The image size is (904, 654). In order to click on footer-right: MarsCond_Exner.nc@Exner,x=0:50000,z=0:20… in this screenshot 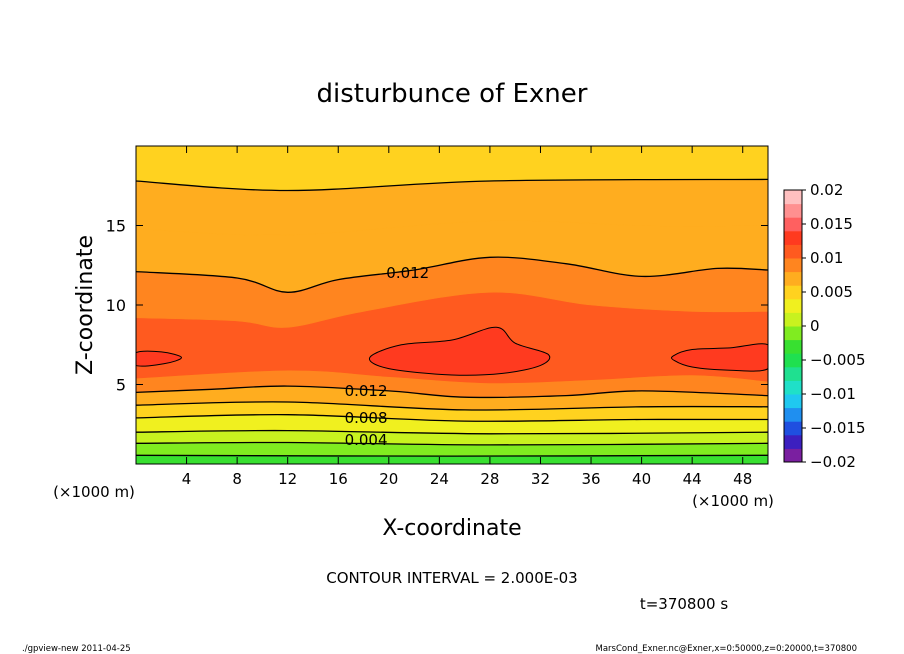, I will do `click(726, 649)`.